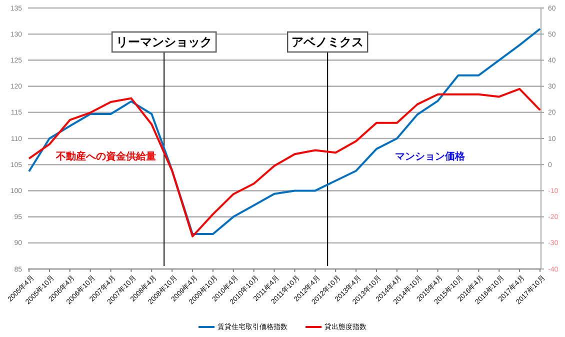 This screenshot has width=565, height=337. I want to click on ref-line-label: リーマンショック, so click(164, 42).